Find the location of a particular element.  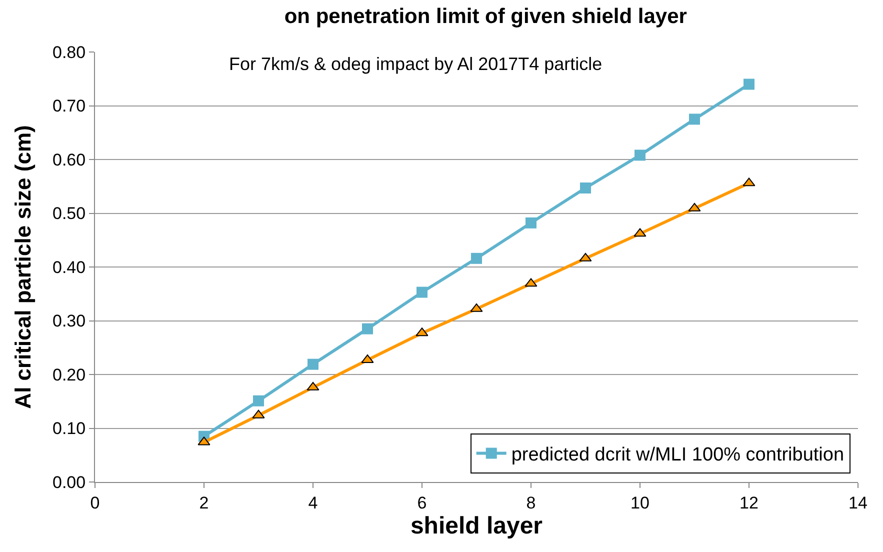

x-tick-label: 4 is located at coordinates (313, 502).